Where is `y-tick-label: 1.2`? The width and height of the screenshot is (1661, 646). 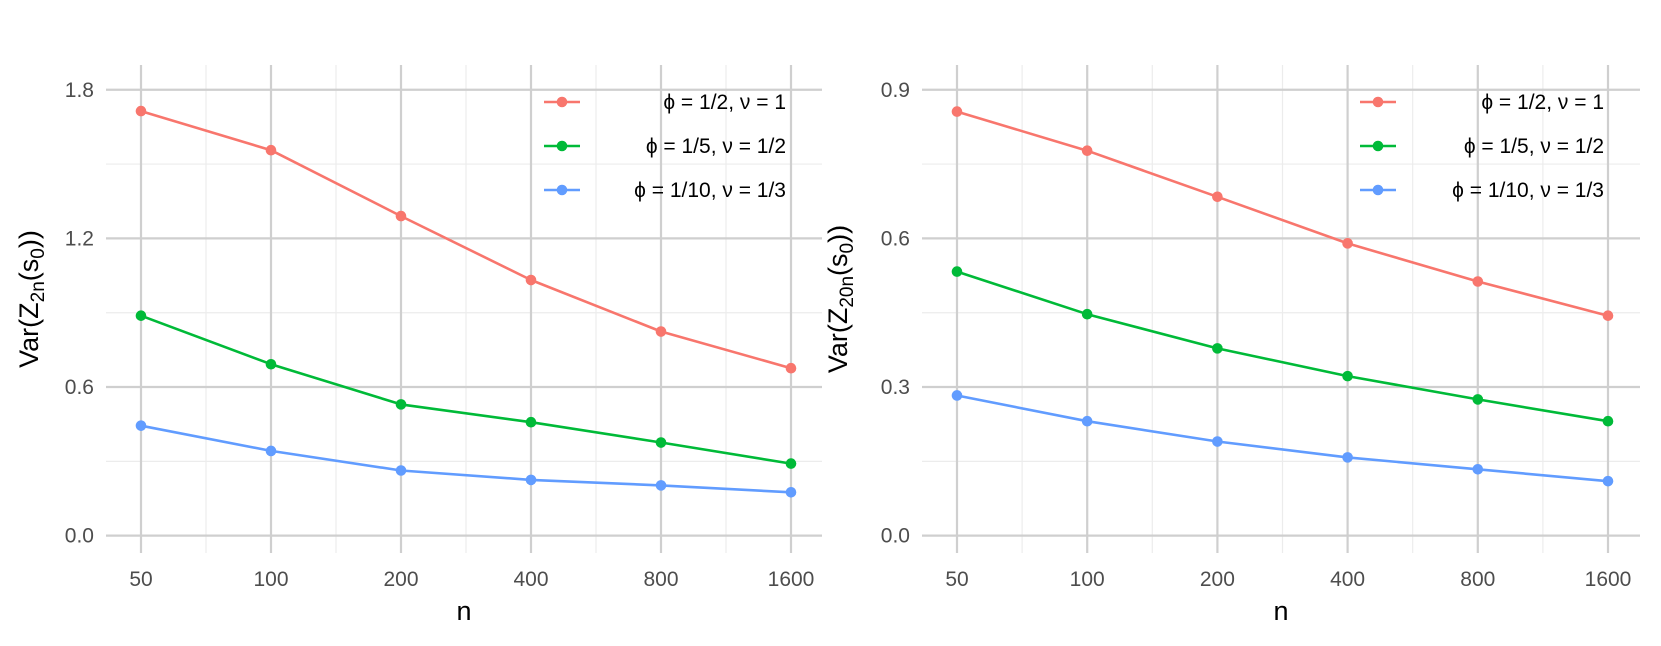
y-tick-label: 1.2 is located at coordinates (79, 238).